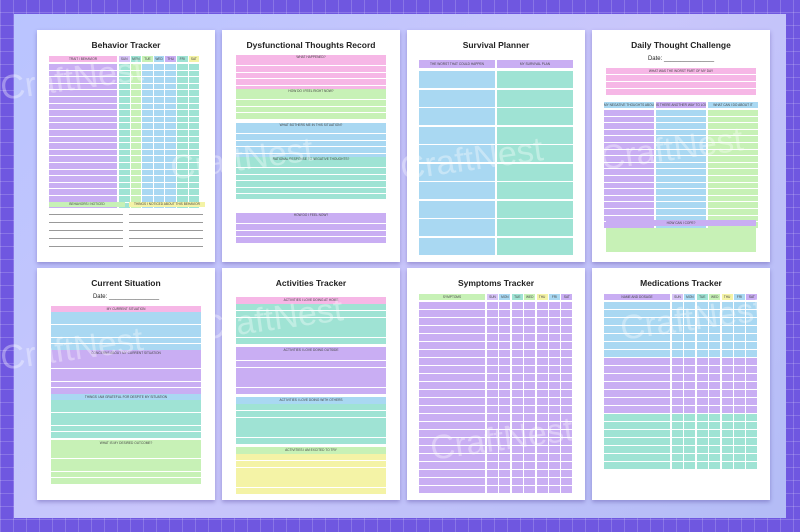 The image size is (800, 532). Describe the element at coordinates (86, 222) in the screenshot. I see `write-line` at that location.